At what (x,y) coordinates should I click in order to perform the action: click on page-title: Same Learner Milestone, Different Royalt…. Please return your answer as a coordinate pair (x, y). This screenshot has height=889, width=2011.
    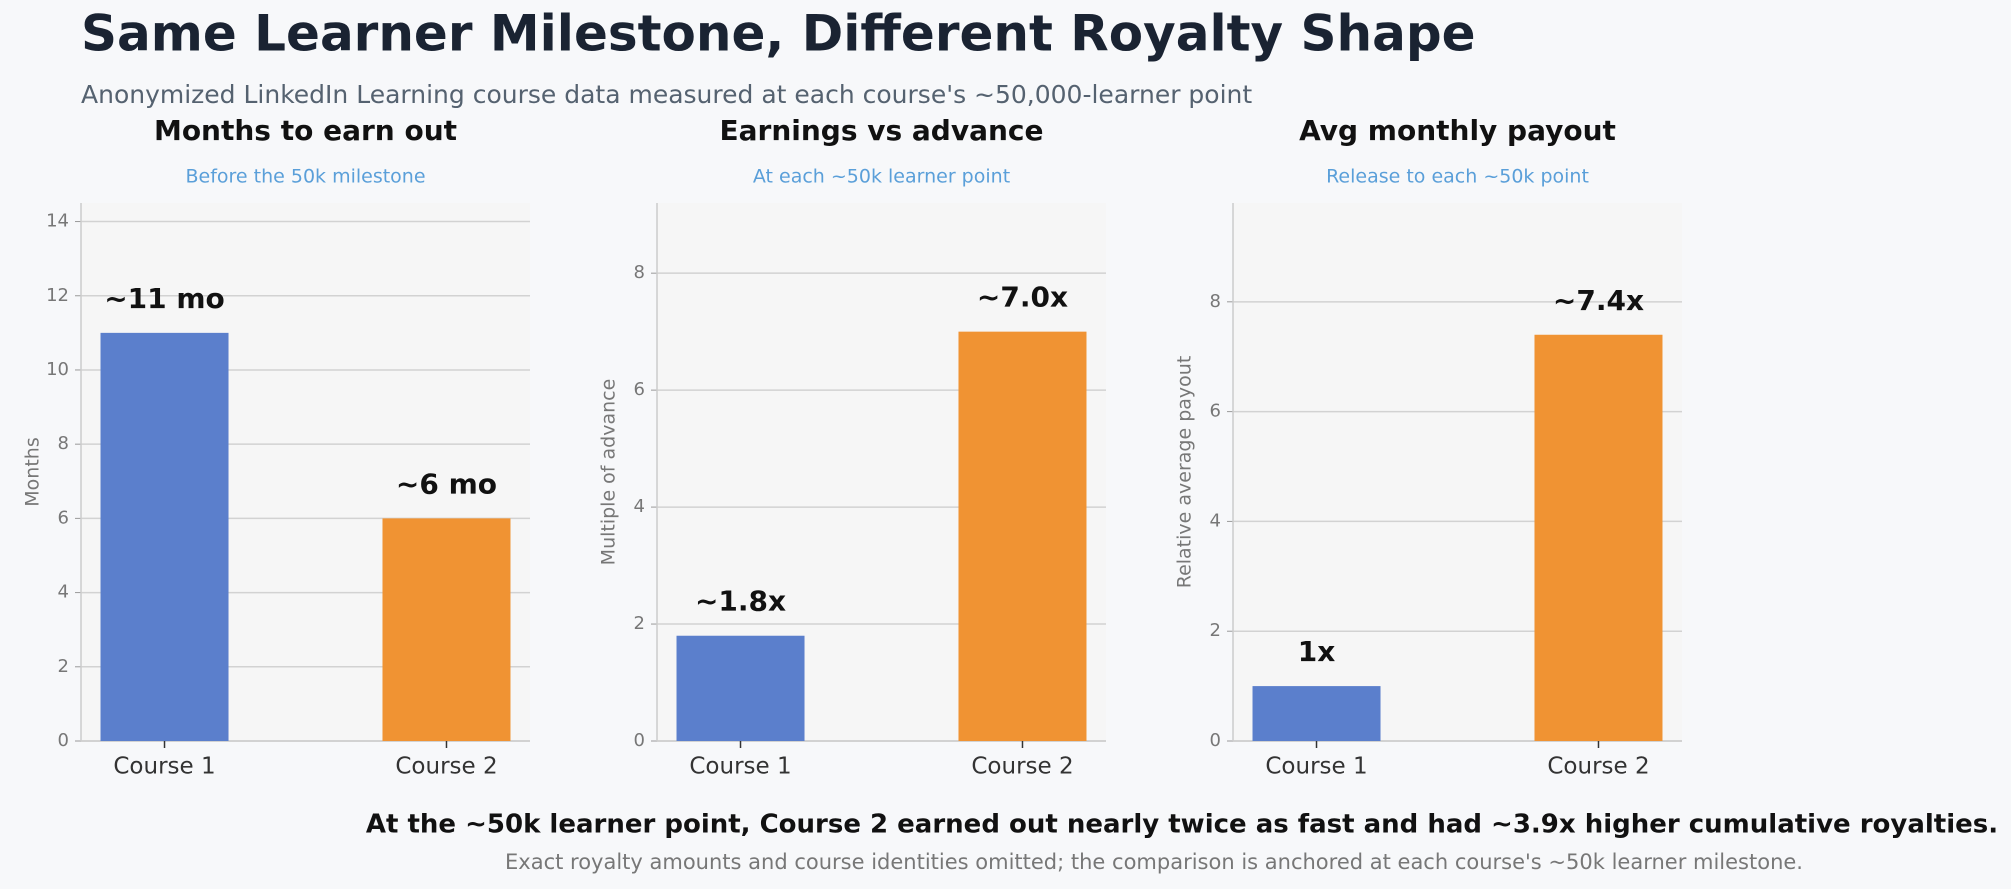
    Looking at the image, I should click on (778, 34).